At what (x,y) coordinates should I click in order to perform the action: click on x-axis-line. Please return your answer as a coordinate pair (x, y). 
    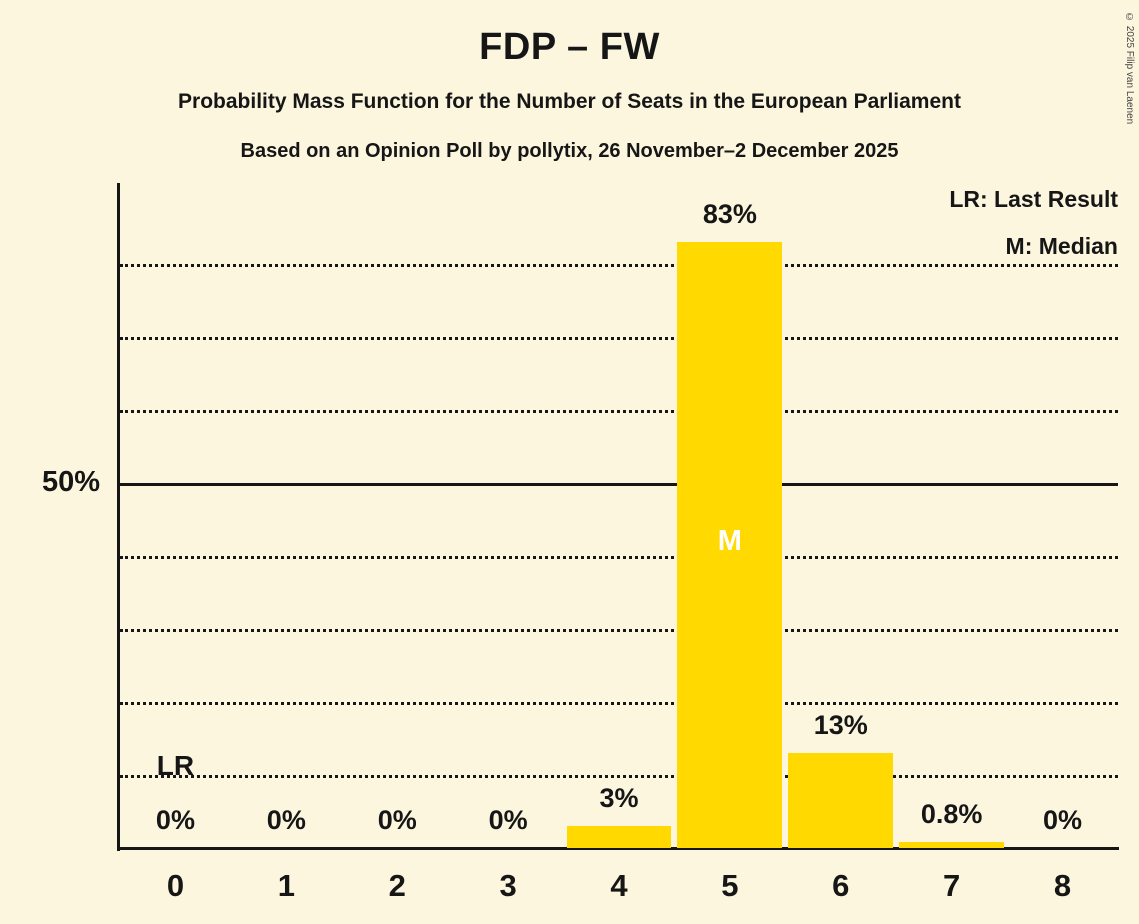
    Looking at the image, I should click on (618, 848).